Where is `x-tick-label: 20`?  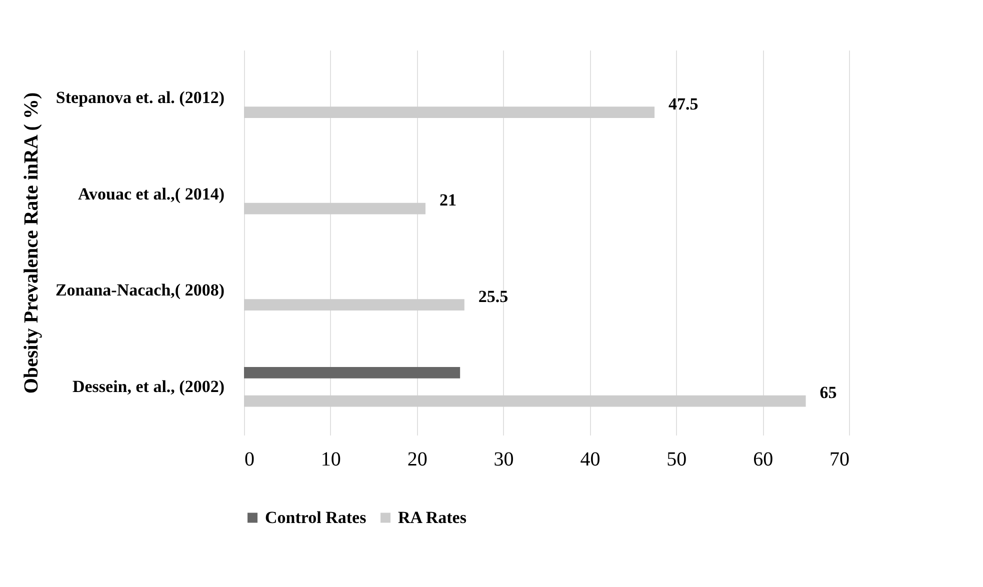
x-tick-label: 20 is located at coordinates (417, 459).